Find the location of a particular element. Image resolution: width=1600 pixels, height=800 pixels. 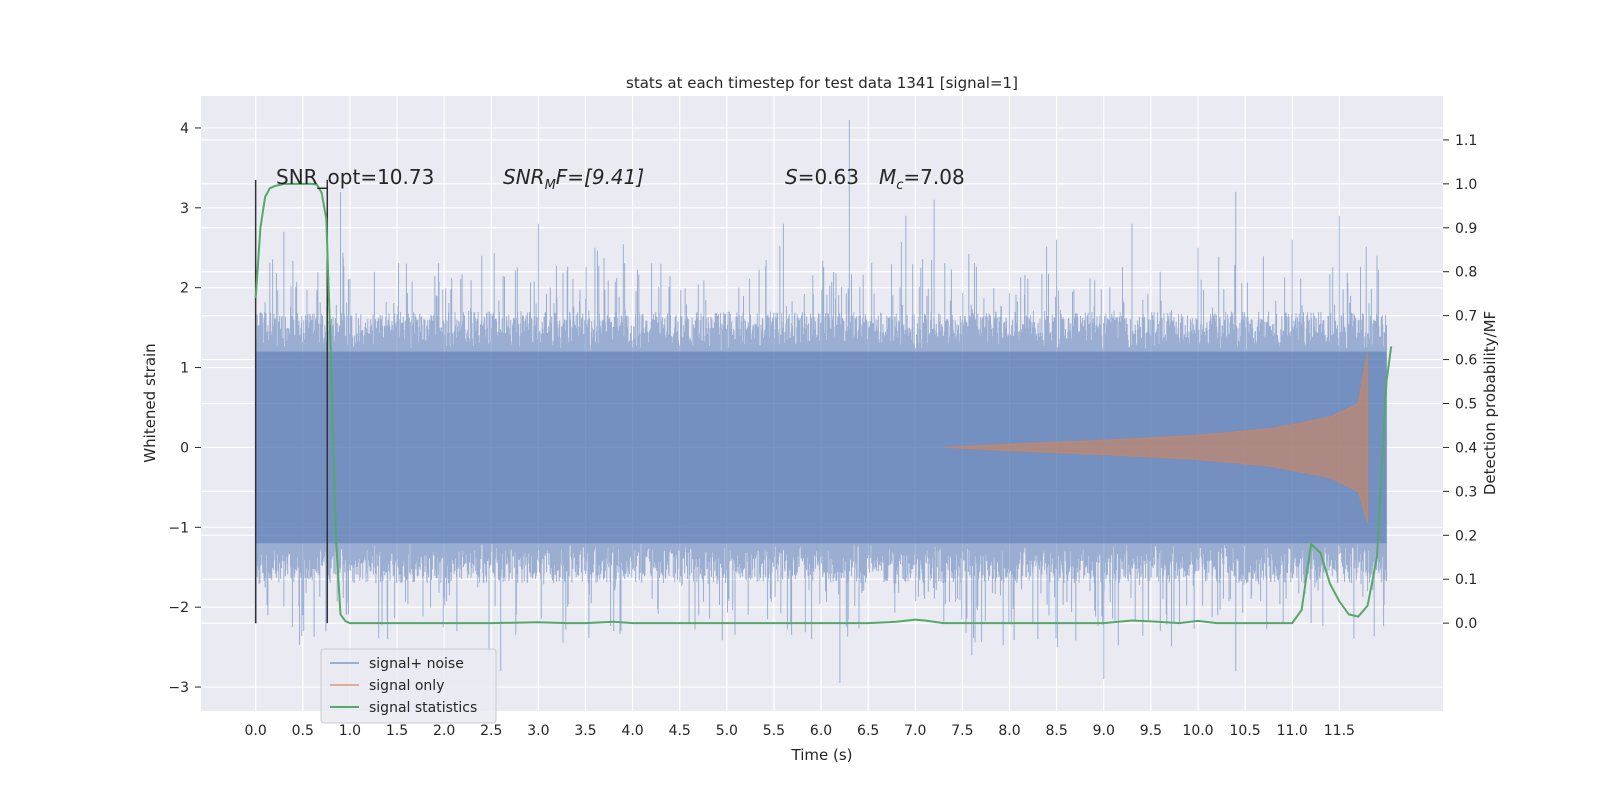

legend-box is located at coordinates (408, 686).